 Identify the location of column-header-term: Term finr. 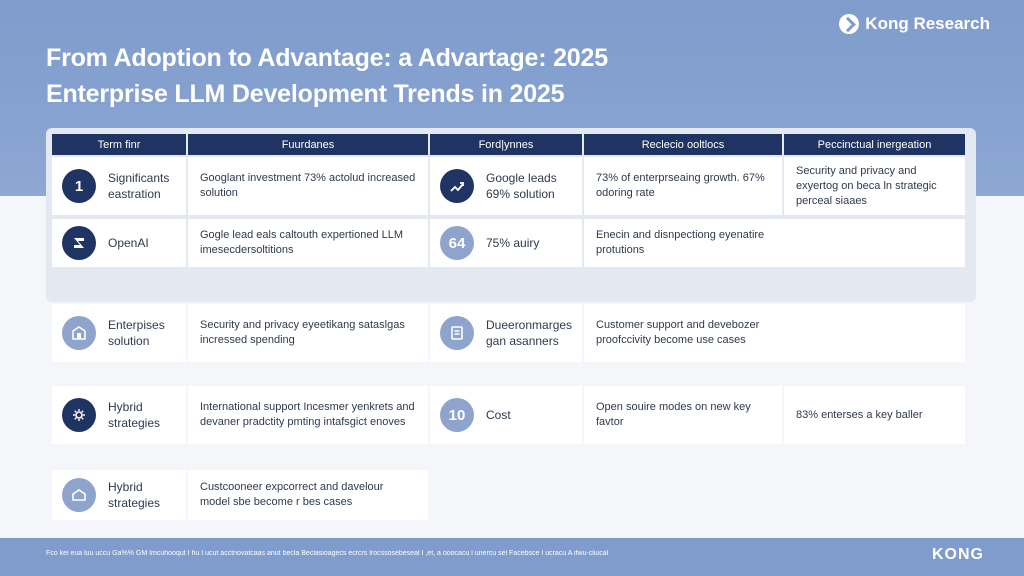
(119, 144).